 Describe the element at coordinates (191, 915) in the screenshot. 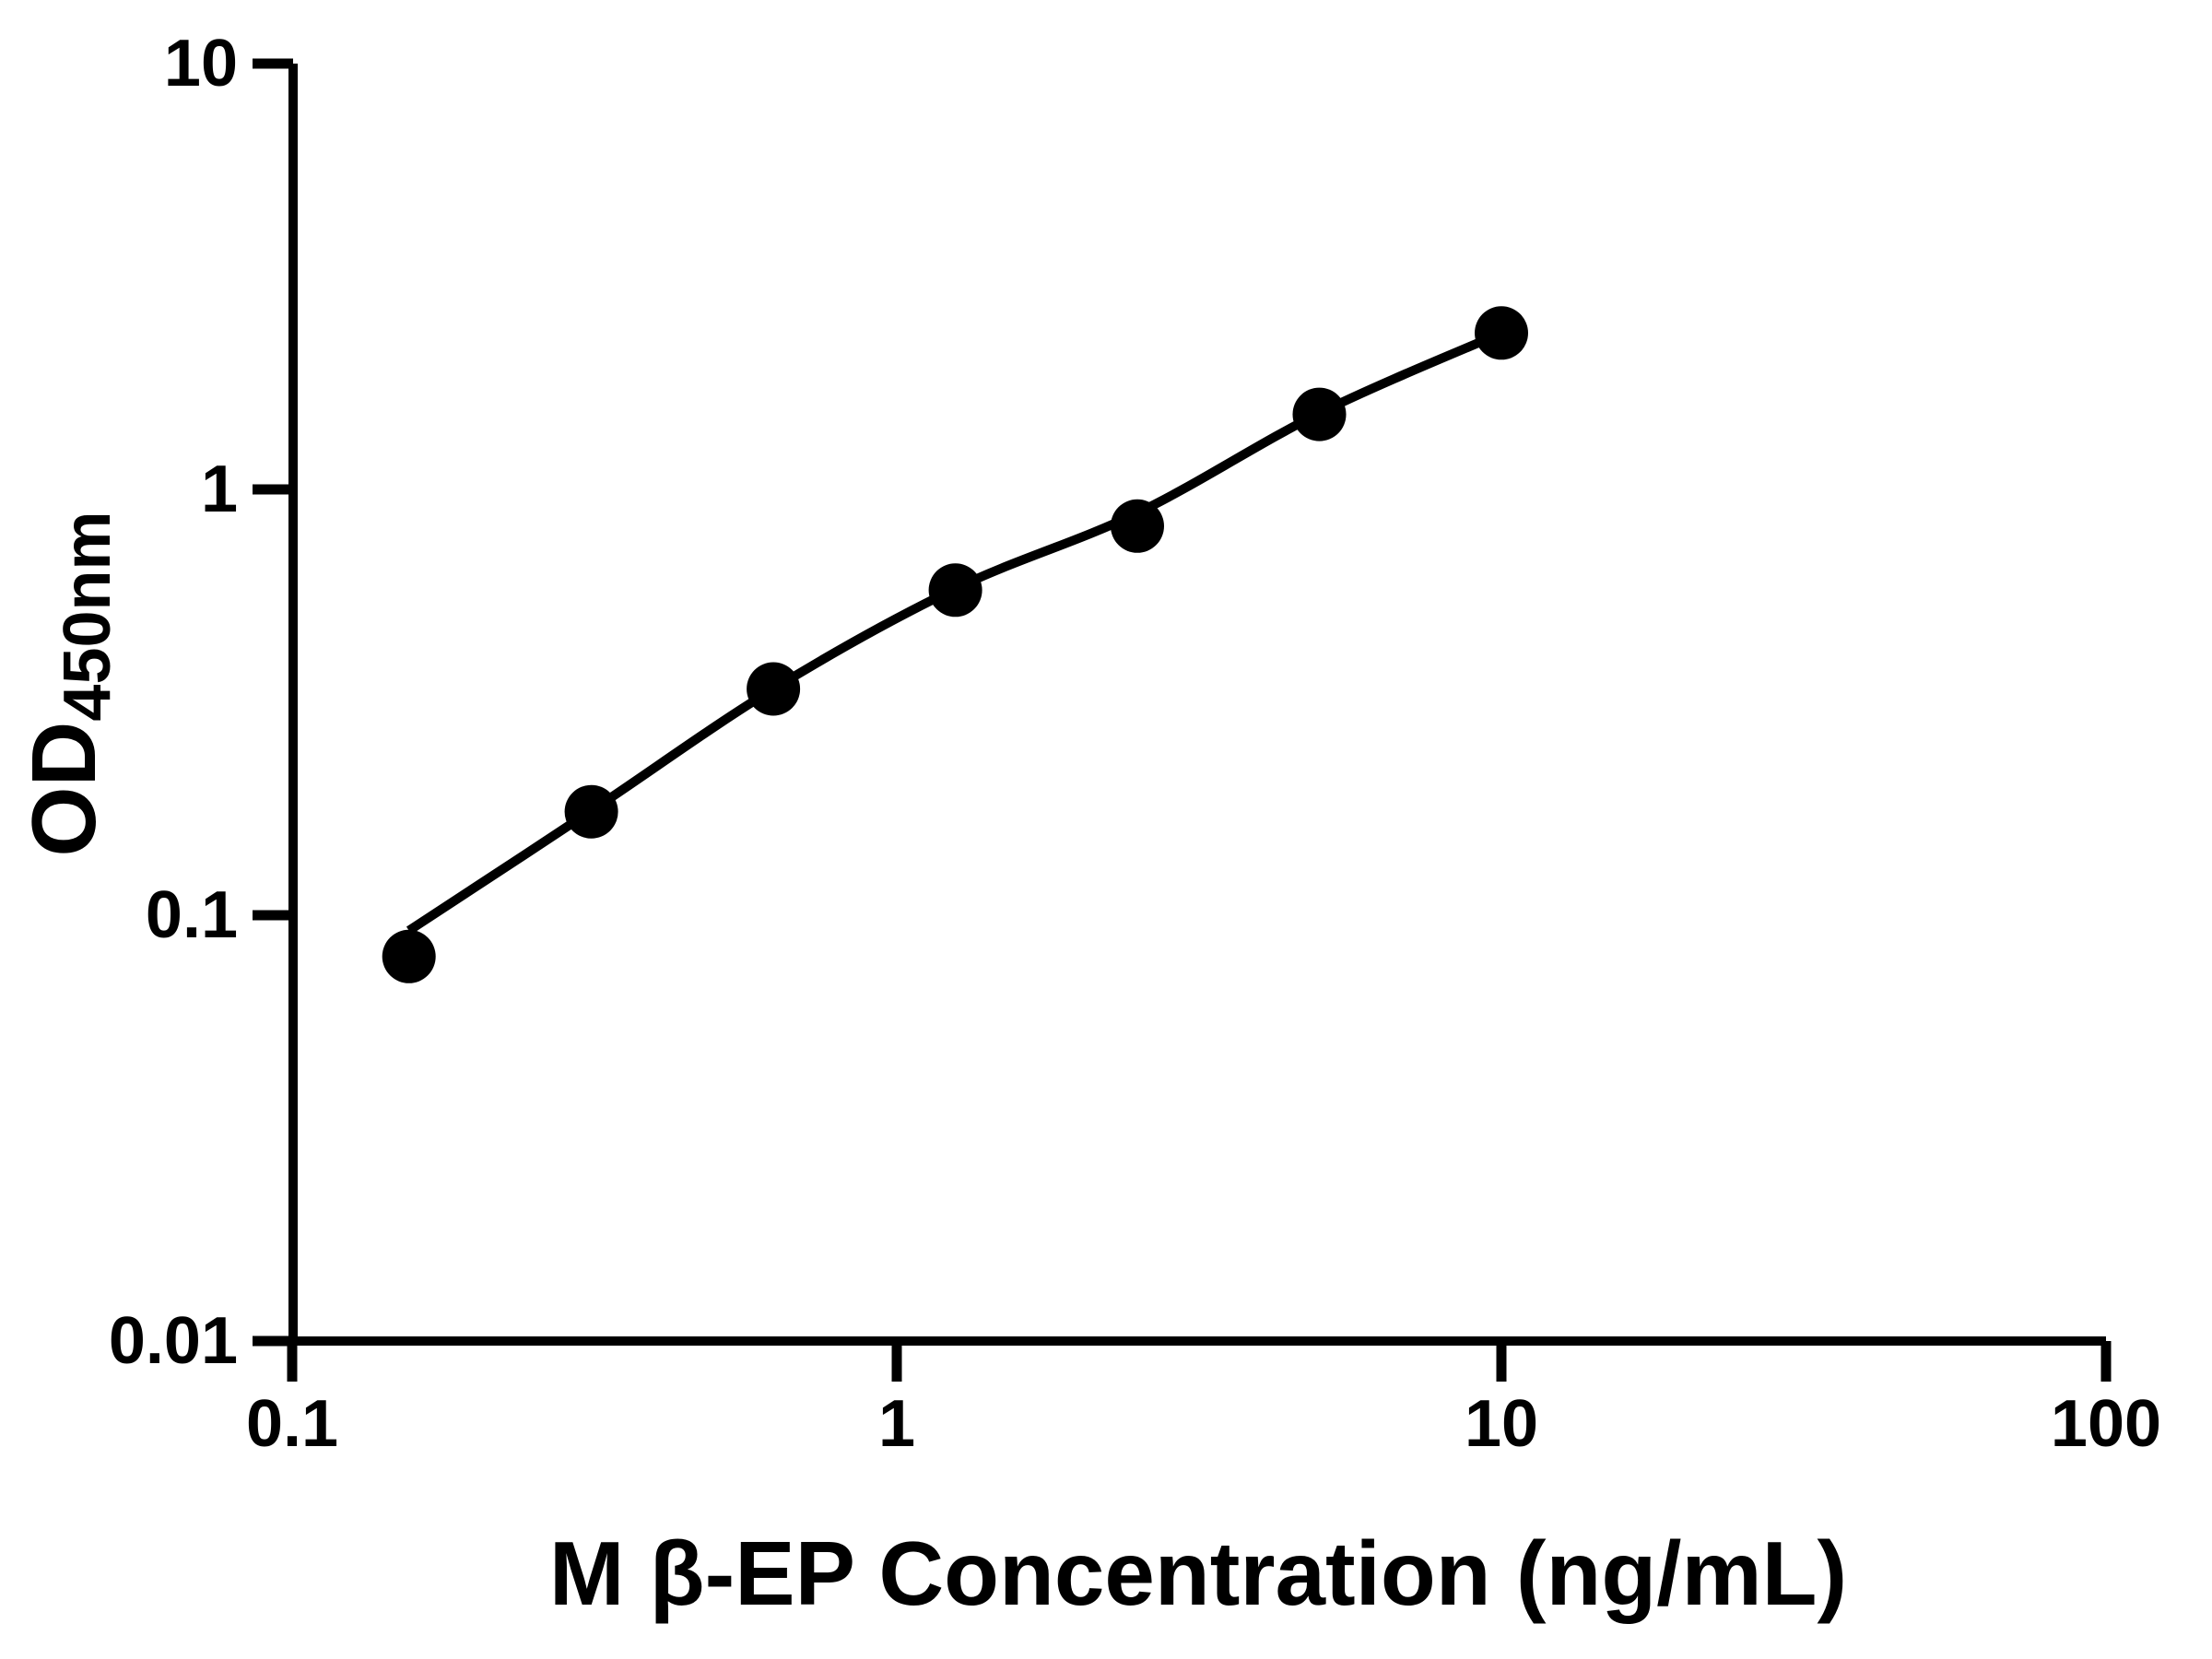

I see `y-tick-label: 0.1` at that location.